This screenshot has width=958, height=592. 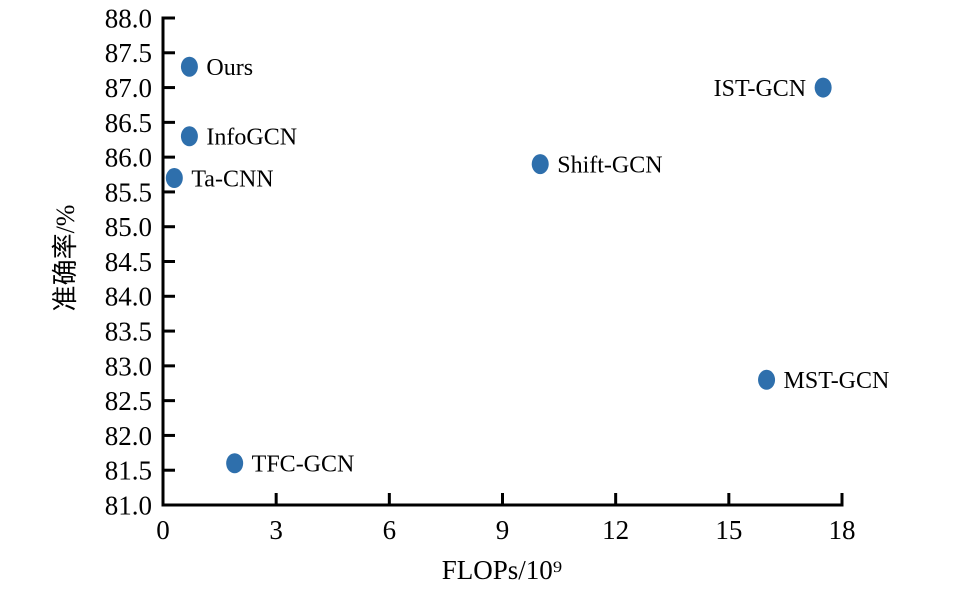 What do you see at coordinates (128, 505) in the screenshot?
I see `y-tick-label: 81.0` at bounding box center [128, 505].